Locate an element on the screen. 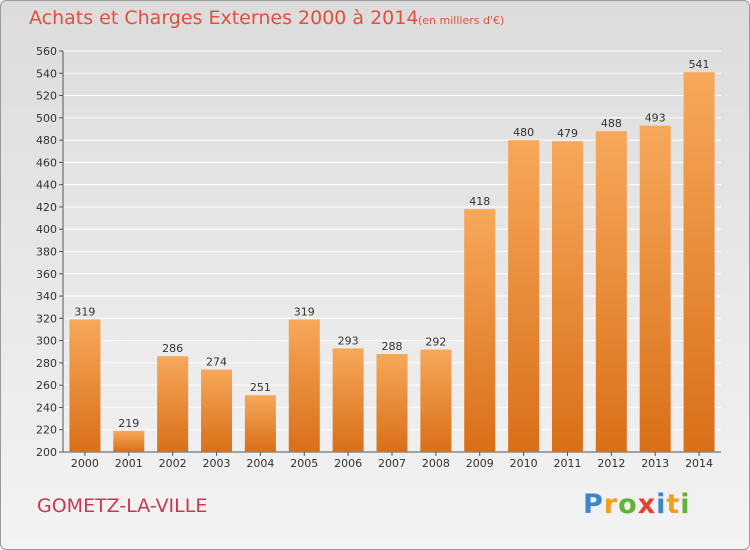  y-tick-label: 340 is located at coordinates (46, 296).